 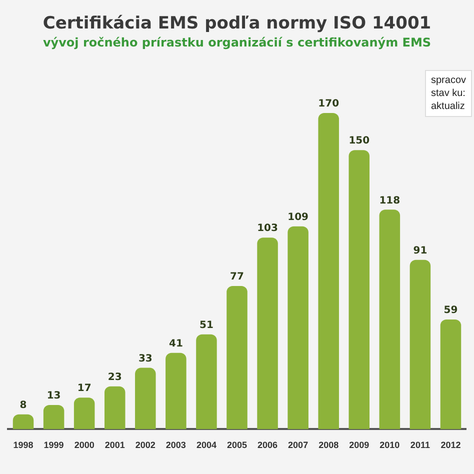 What do you see at coordinates (23, 405) in the screenshot?
I see `data-label: 8` at bounding box center [23, 405].